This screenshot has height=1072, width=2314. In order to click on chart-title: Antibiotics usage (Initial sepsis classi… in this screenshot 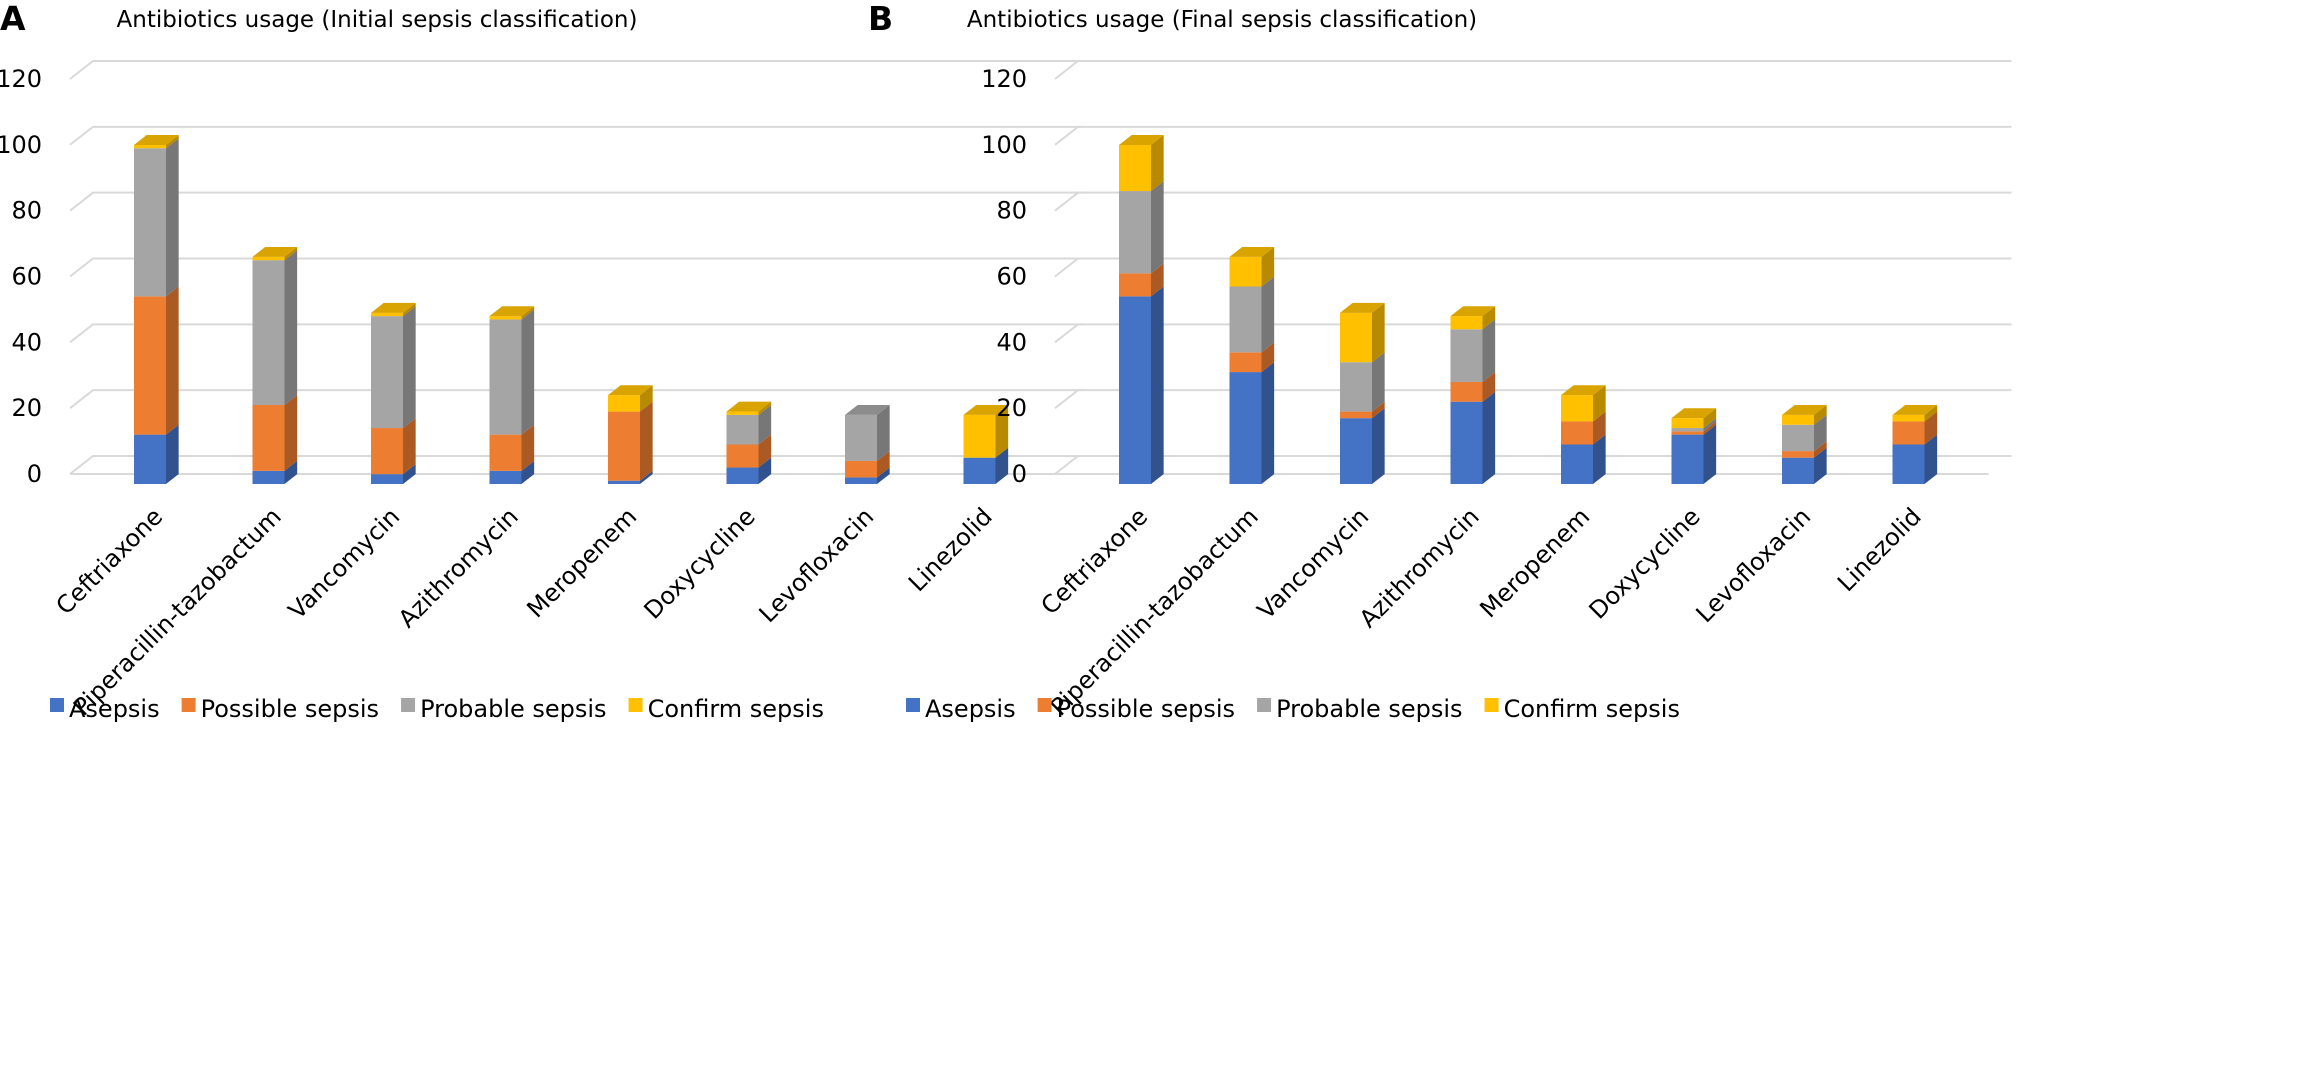, I will do `click(377, 20)`.